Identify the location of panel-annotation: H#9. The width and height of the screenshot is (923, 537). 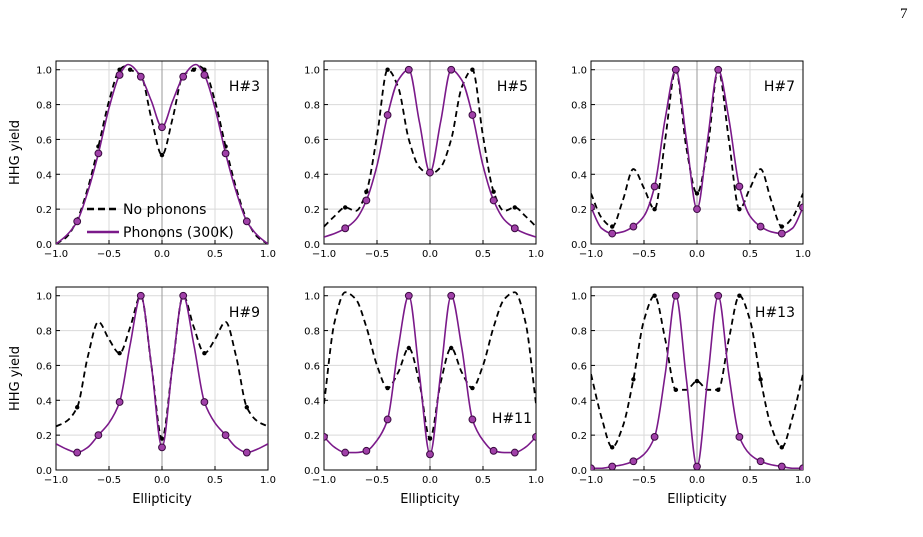
(244, 313).